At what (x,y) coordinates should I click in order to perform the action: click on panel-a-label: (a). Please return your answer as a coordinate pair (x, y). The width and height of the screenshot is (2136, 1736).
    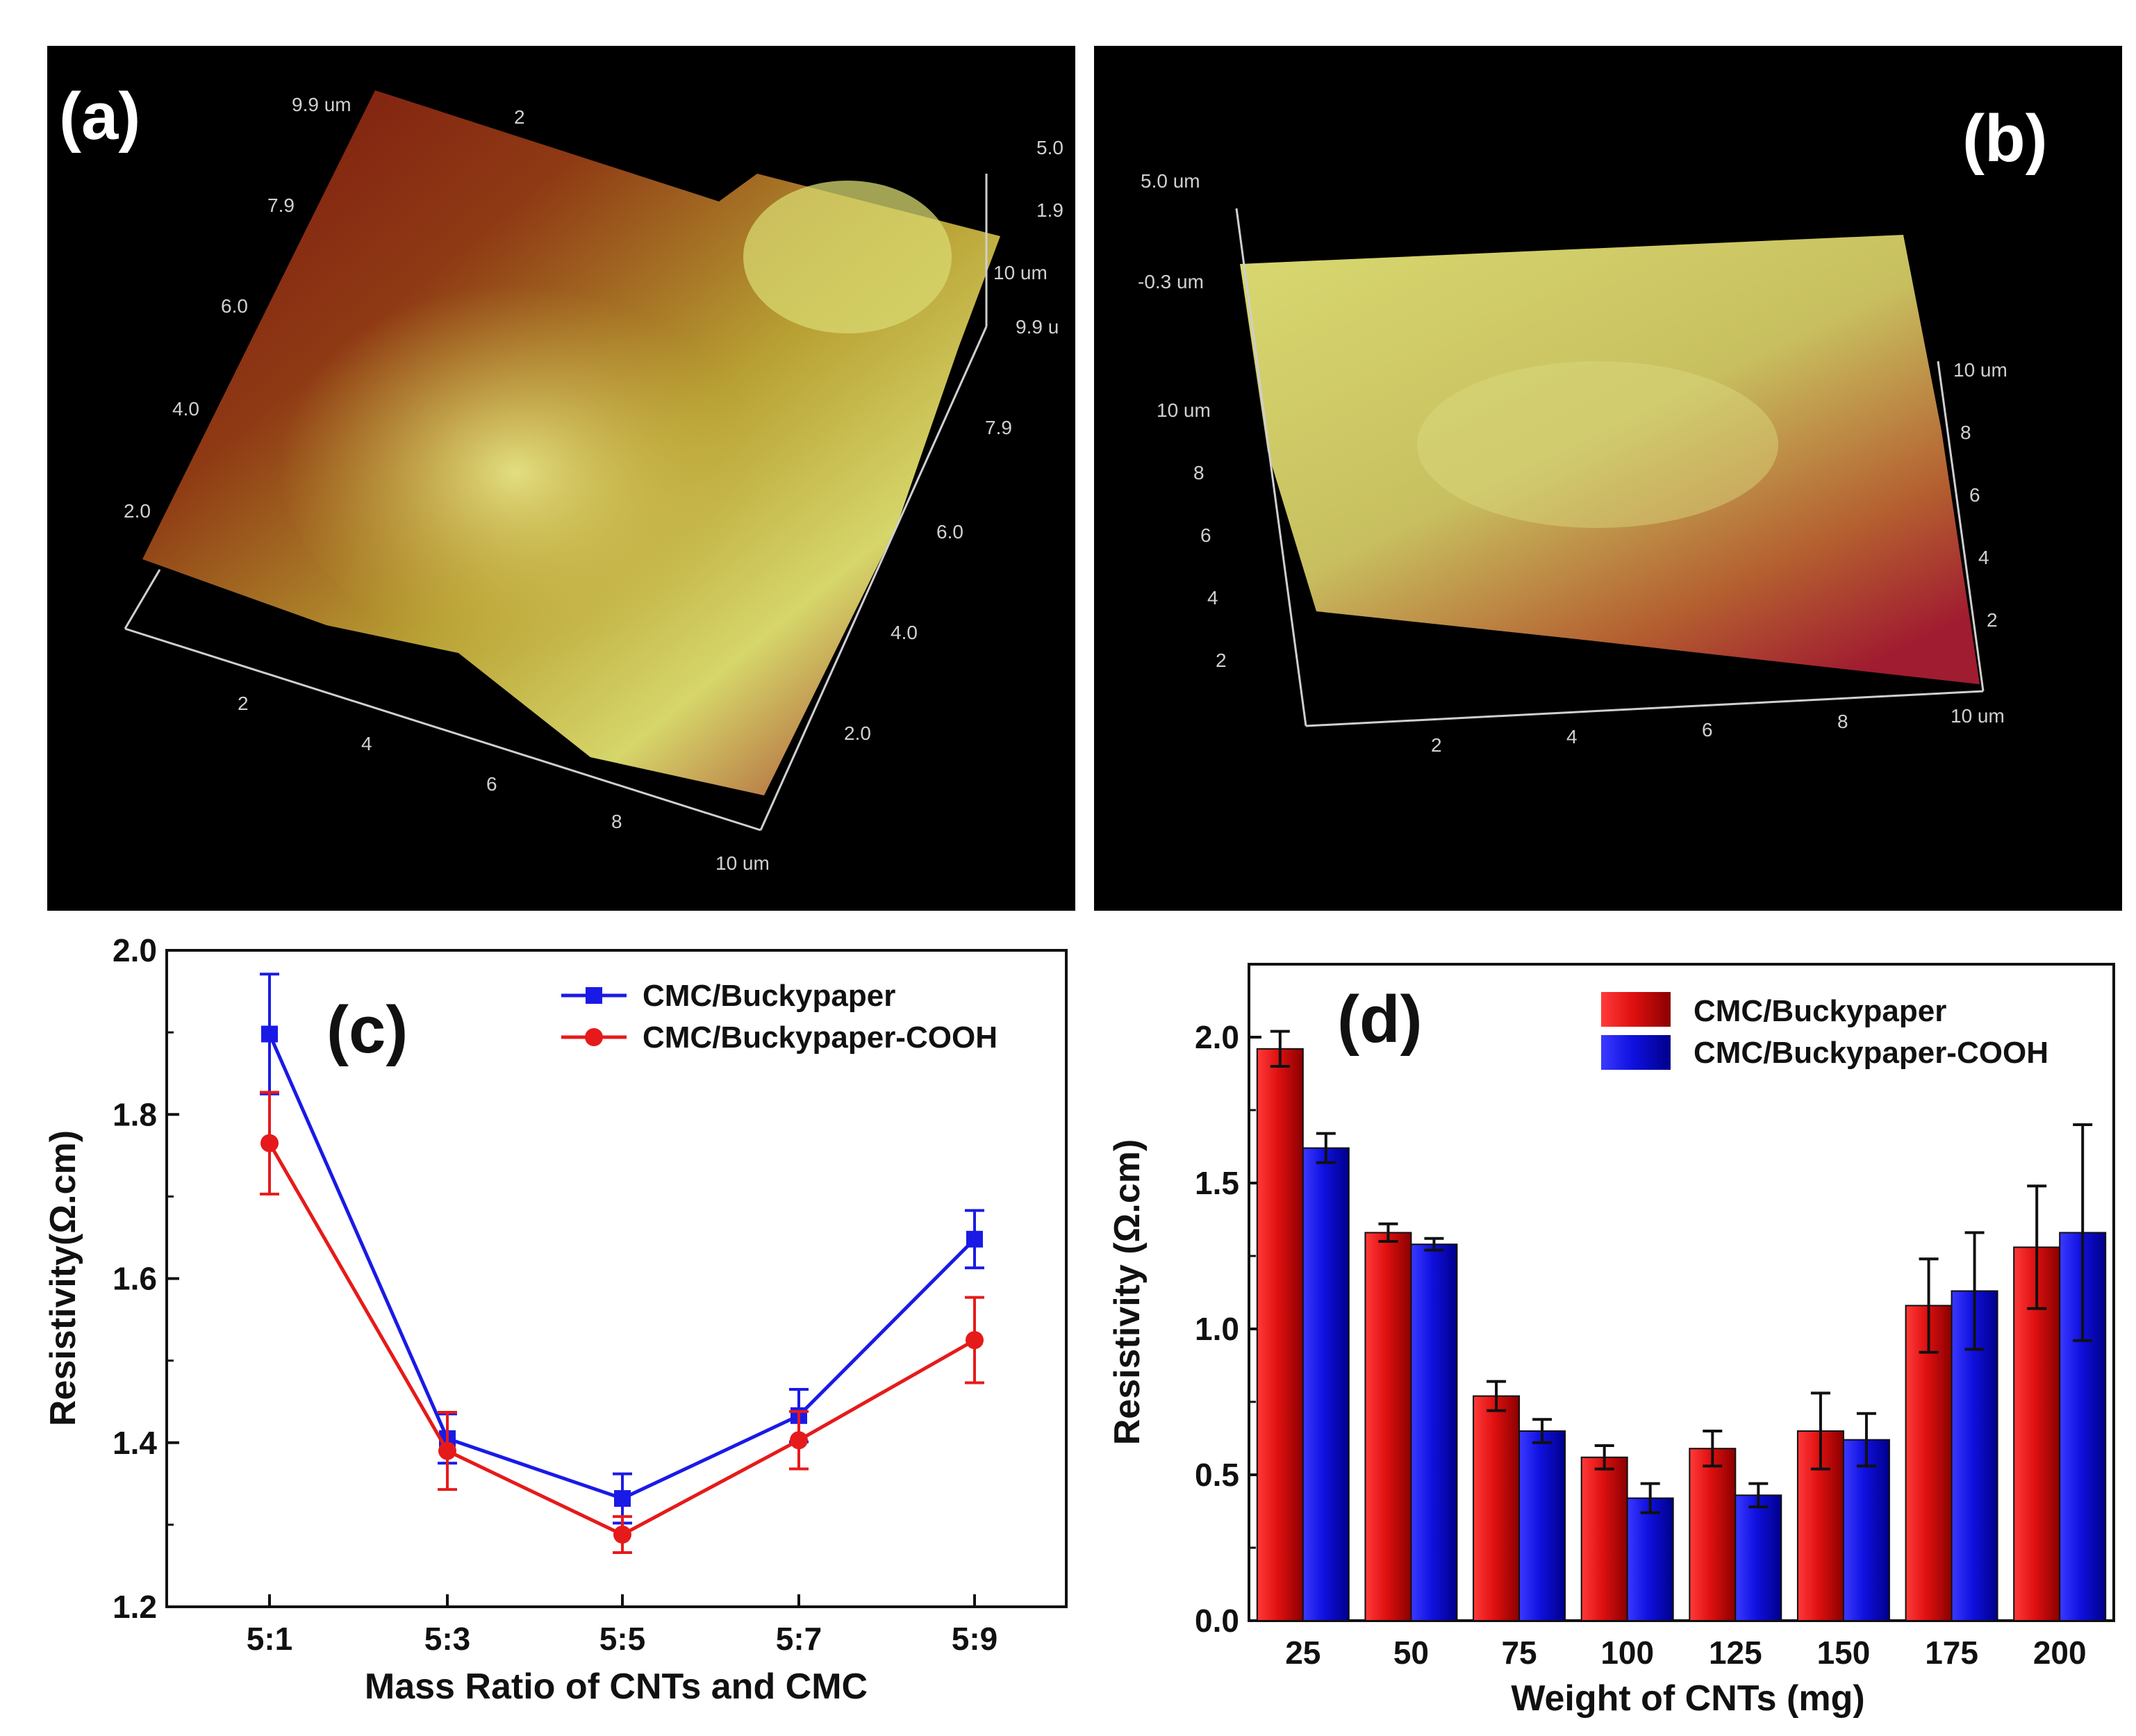
    Looking at the image, I should click on (99, 116).